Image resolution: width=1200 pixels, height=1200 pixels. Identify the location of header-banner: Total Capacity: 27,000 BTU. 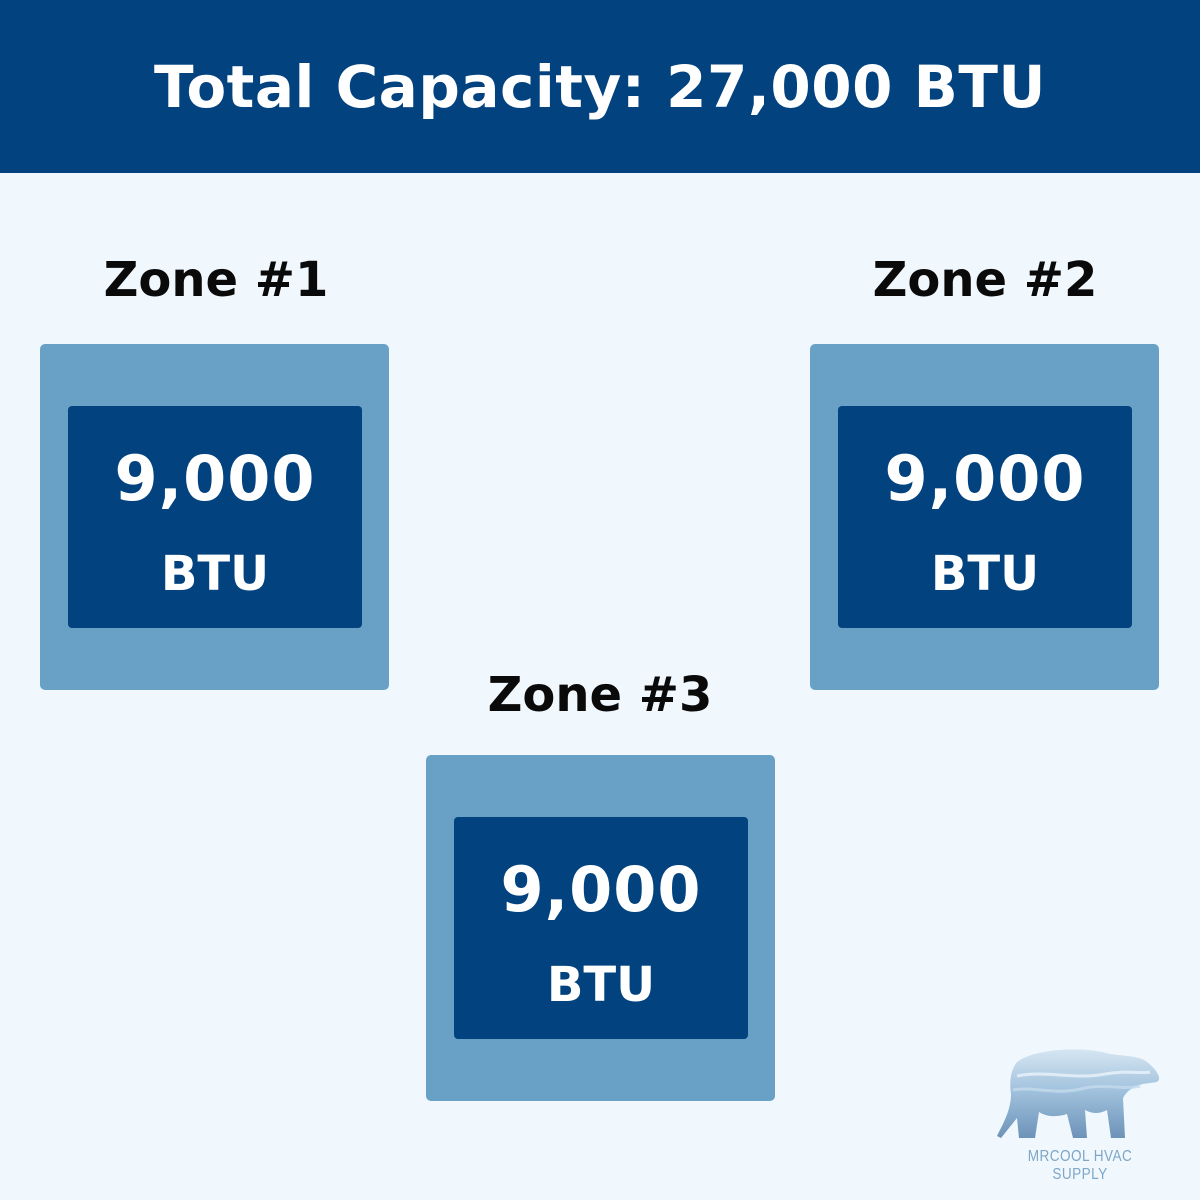
(600, 86).